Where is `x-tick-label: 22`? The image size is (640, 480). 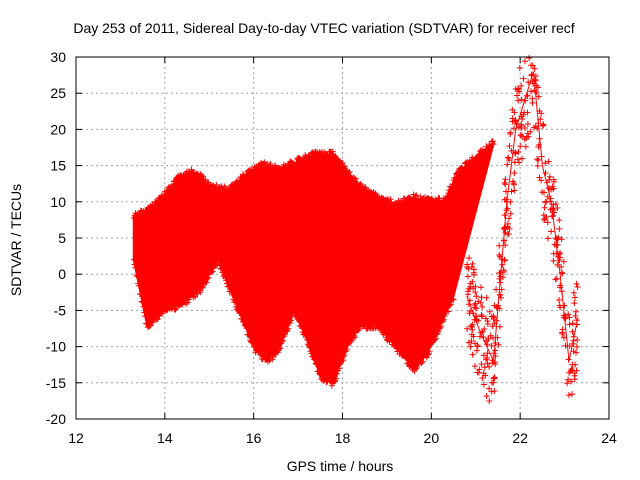
x-tick-label: 22 is located at coordinates (520, 438).